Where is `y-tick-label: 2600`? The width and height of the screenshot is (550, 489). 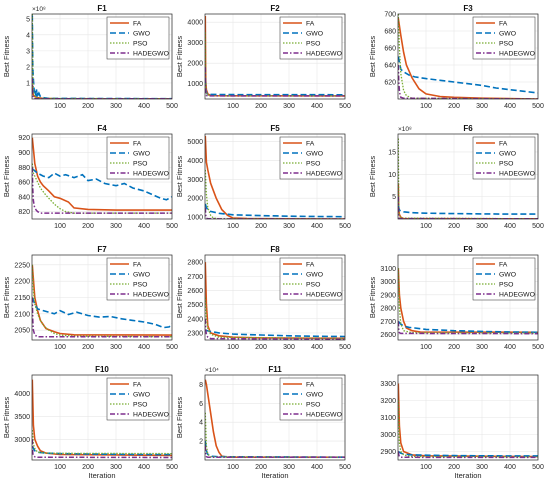 y-tick-label: 2600 is located at coordinates (195, 291).